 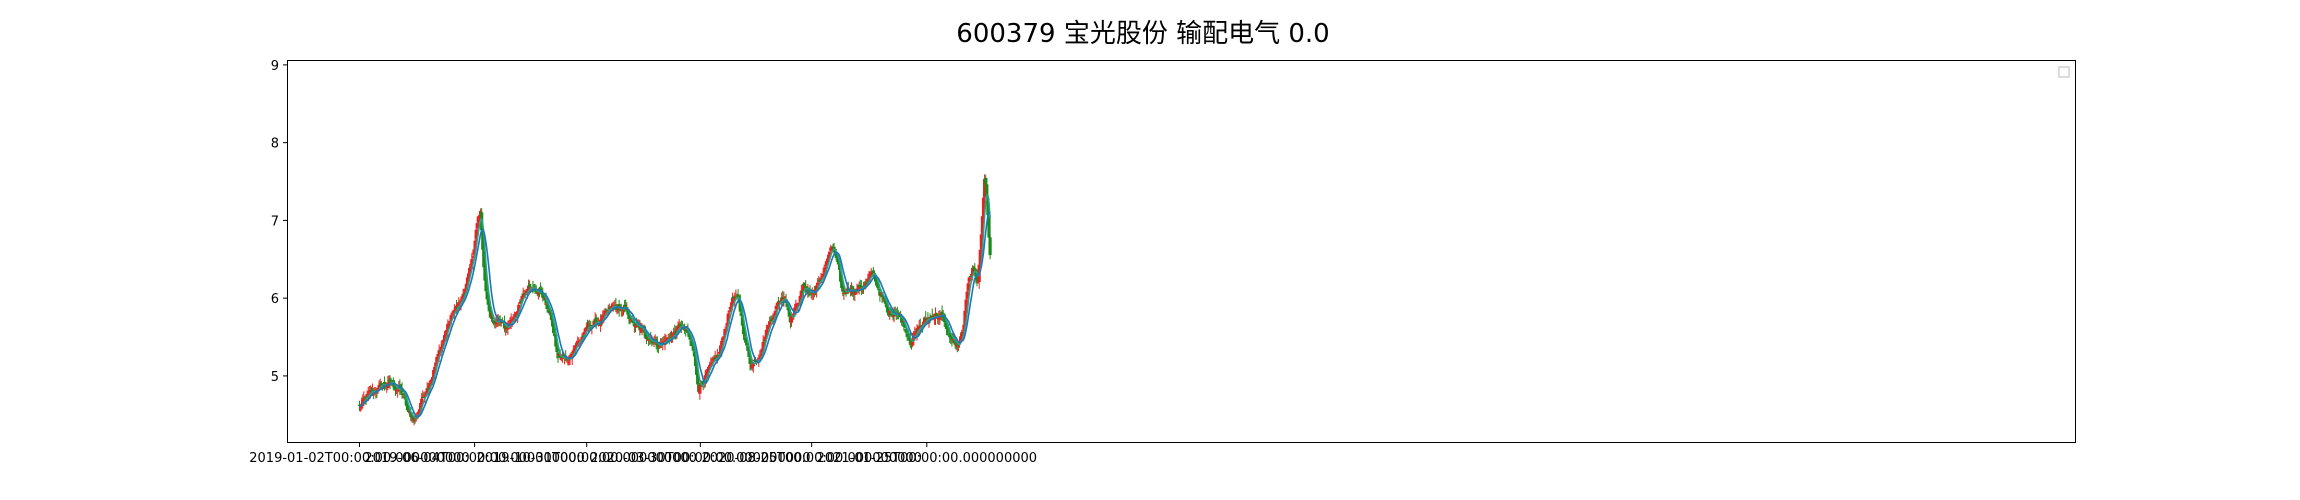 I want to click on x-tick-label: 2019-10-31T00:00:00.000000000, so click(x=586, y=458).